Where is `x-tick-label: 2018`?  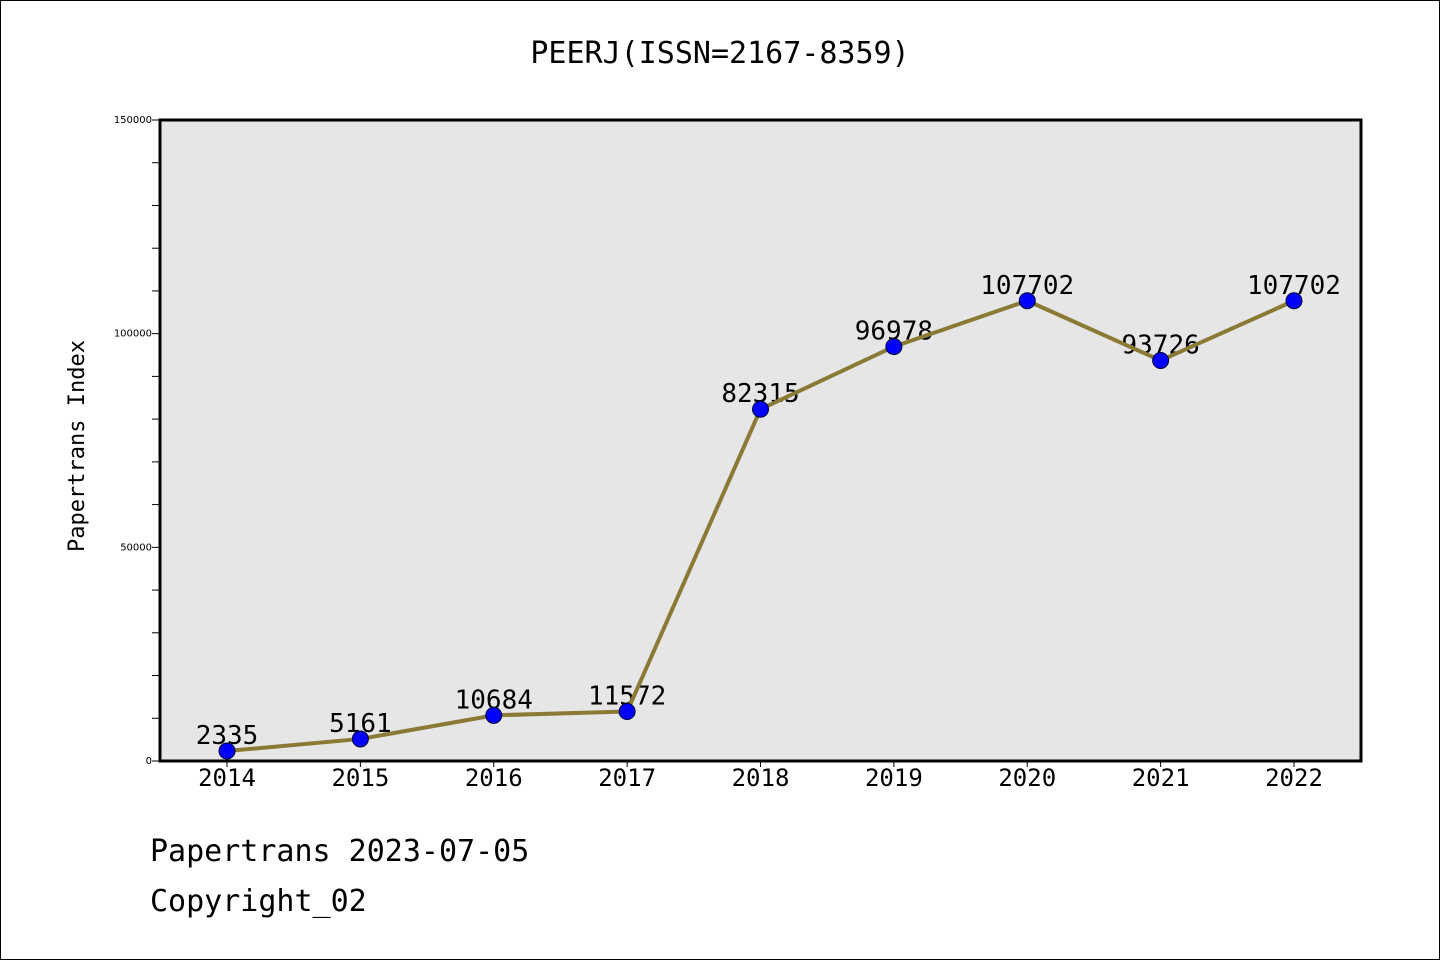 x-tick-label: 2018 is located at coordinates (761, 778).